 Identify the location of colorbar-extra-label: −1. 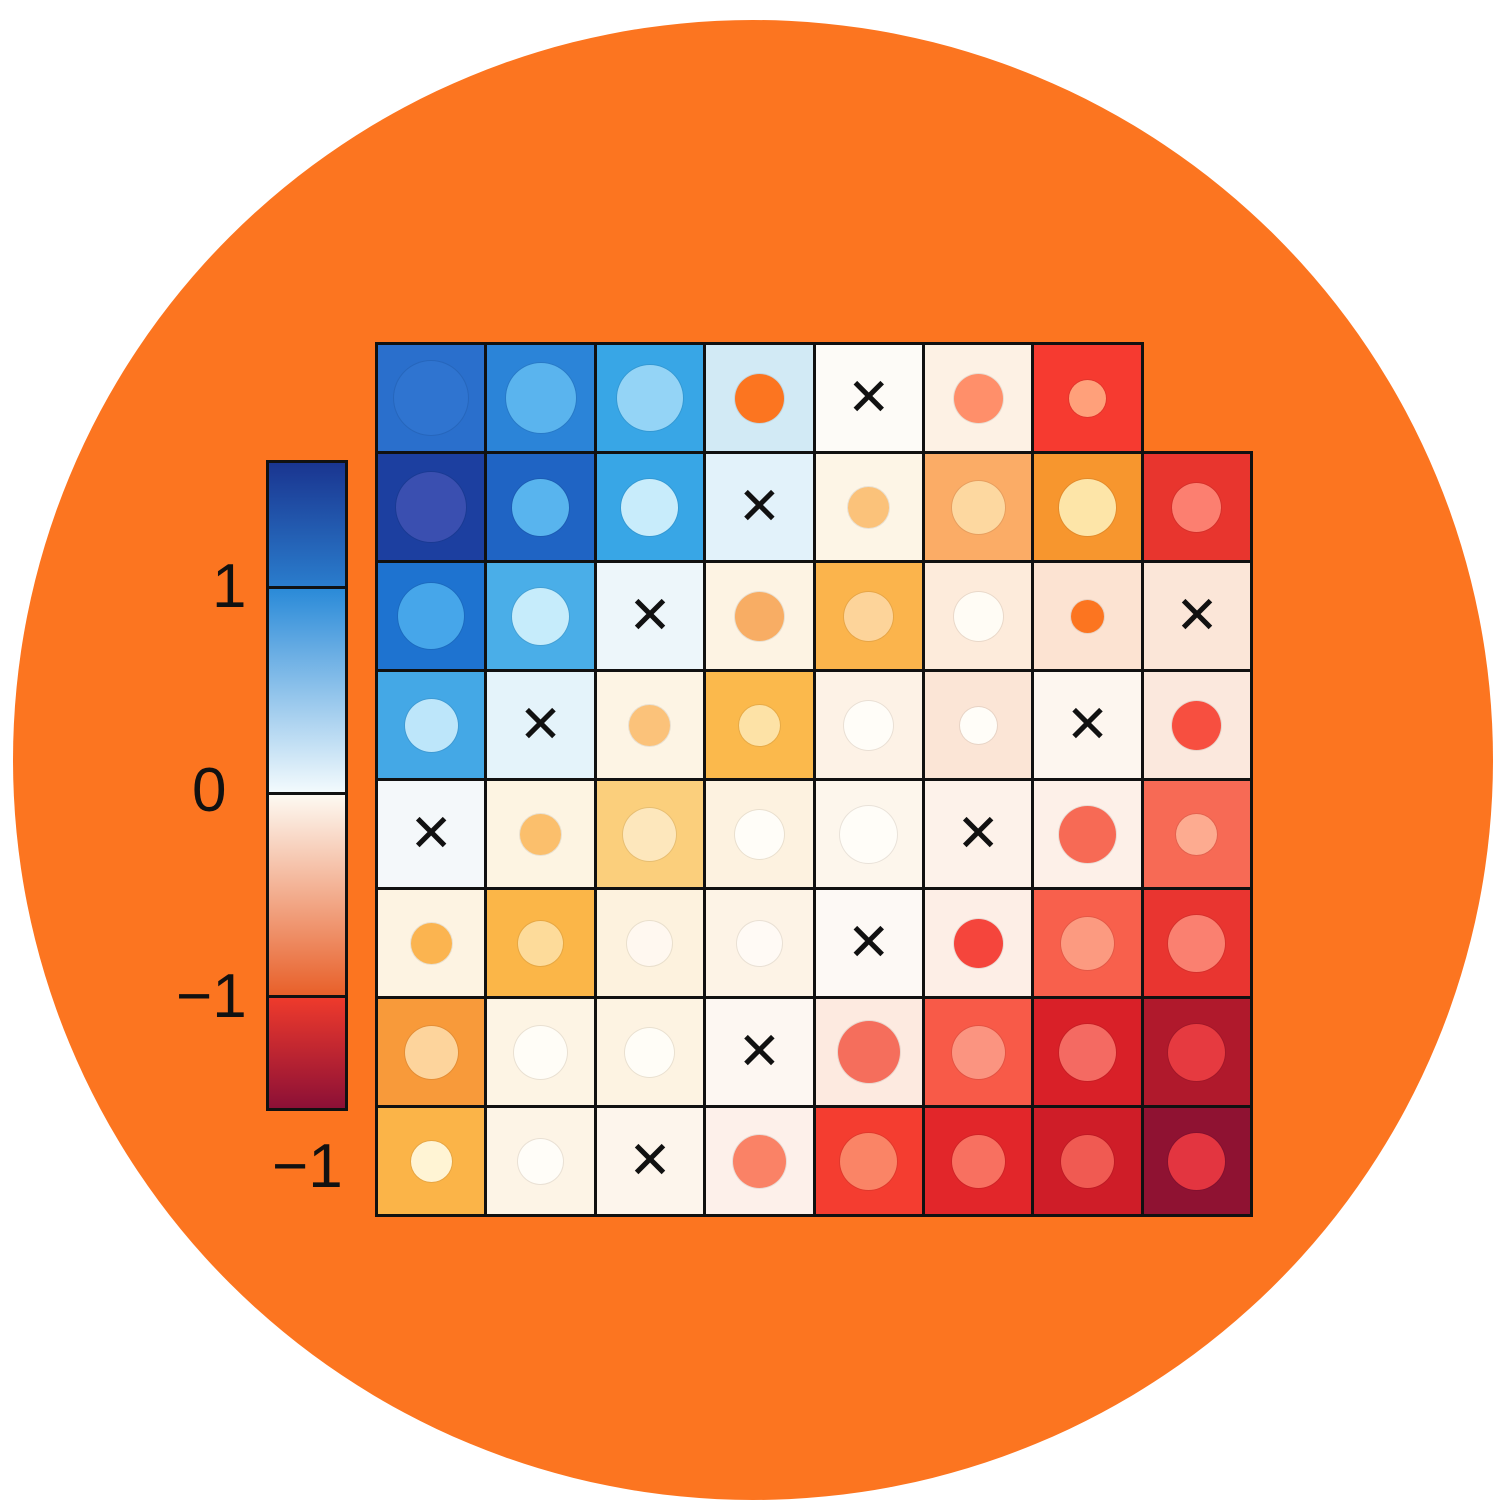
(307, 1166).